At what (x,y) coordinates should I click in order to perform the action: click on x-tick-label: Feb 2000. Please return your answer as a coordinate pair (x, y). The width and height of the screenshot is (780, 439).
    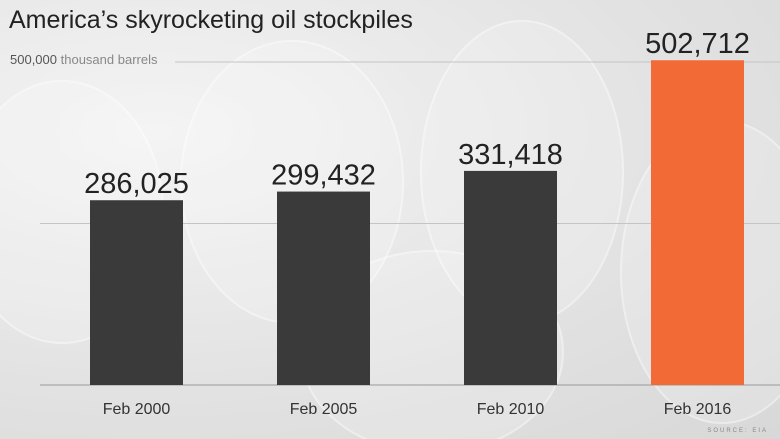
    Looking at the image, I should click on (137, 409).